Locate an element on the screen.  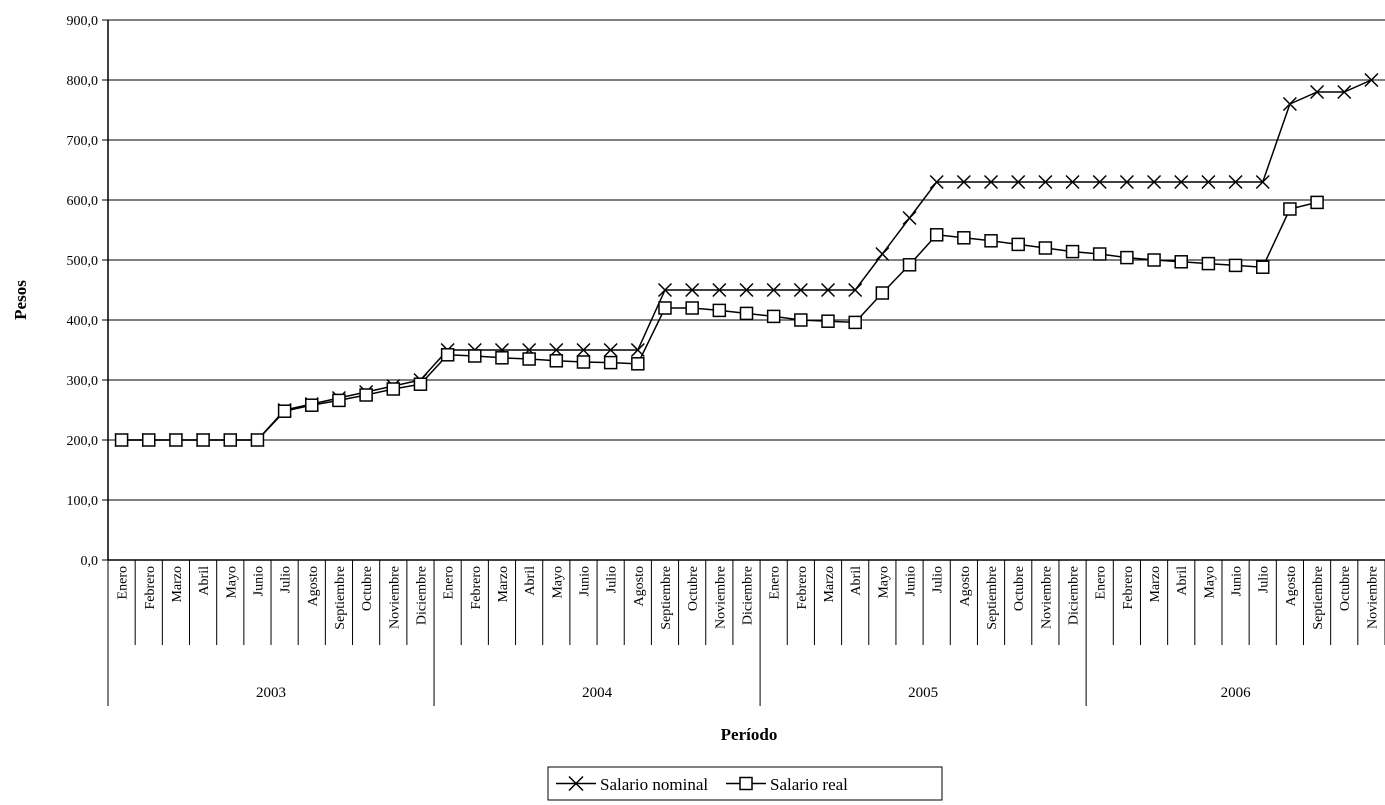
y-tick-label: 500,0 is located at coordinates (83, 261).